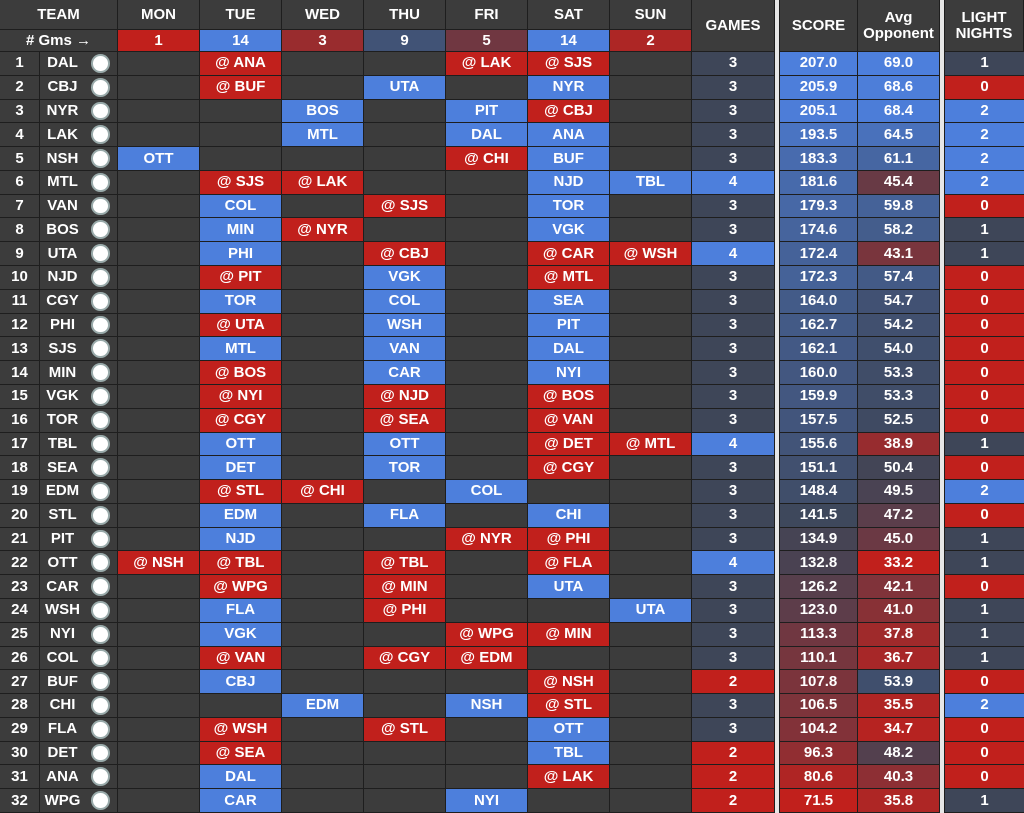 This screenshot has height=813, width=1024. I want to click on rank: 17, so click(19, 444).